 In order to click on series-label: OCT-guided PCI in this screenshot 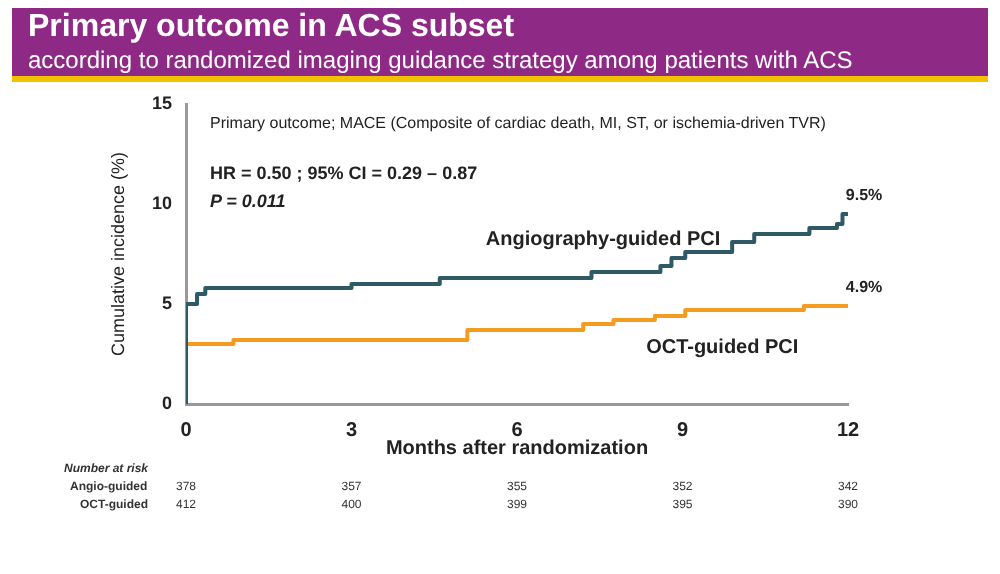, I will do `click(722, 347)`.